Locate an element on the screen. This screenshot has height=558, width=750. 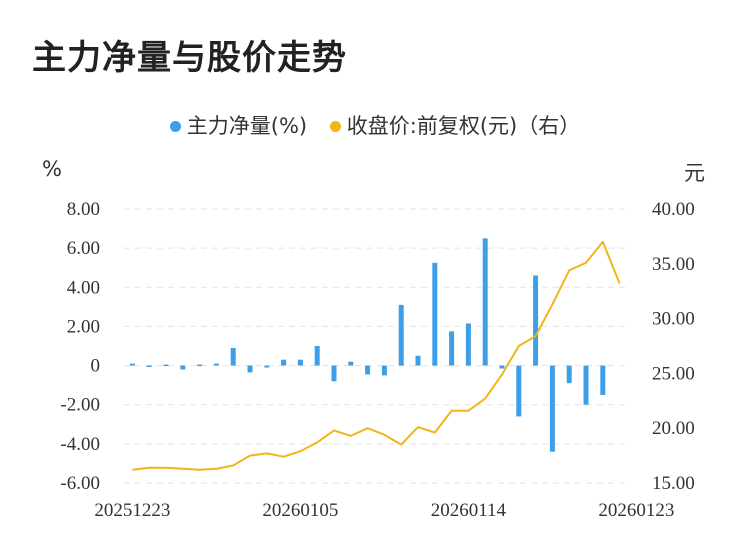
left-tick-label: 0 is located at coordinates (96, 366).